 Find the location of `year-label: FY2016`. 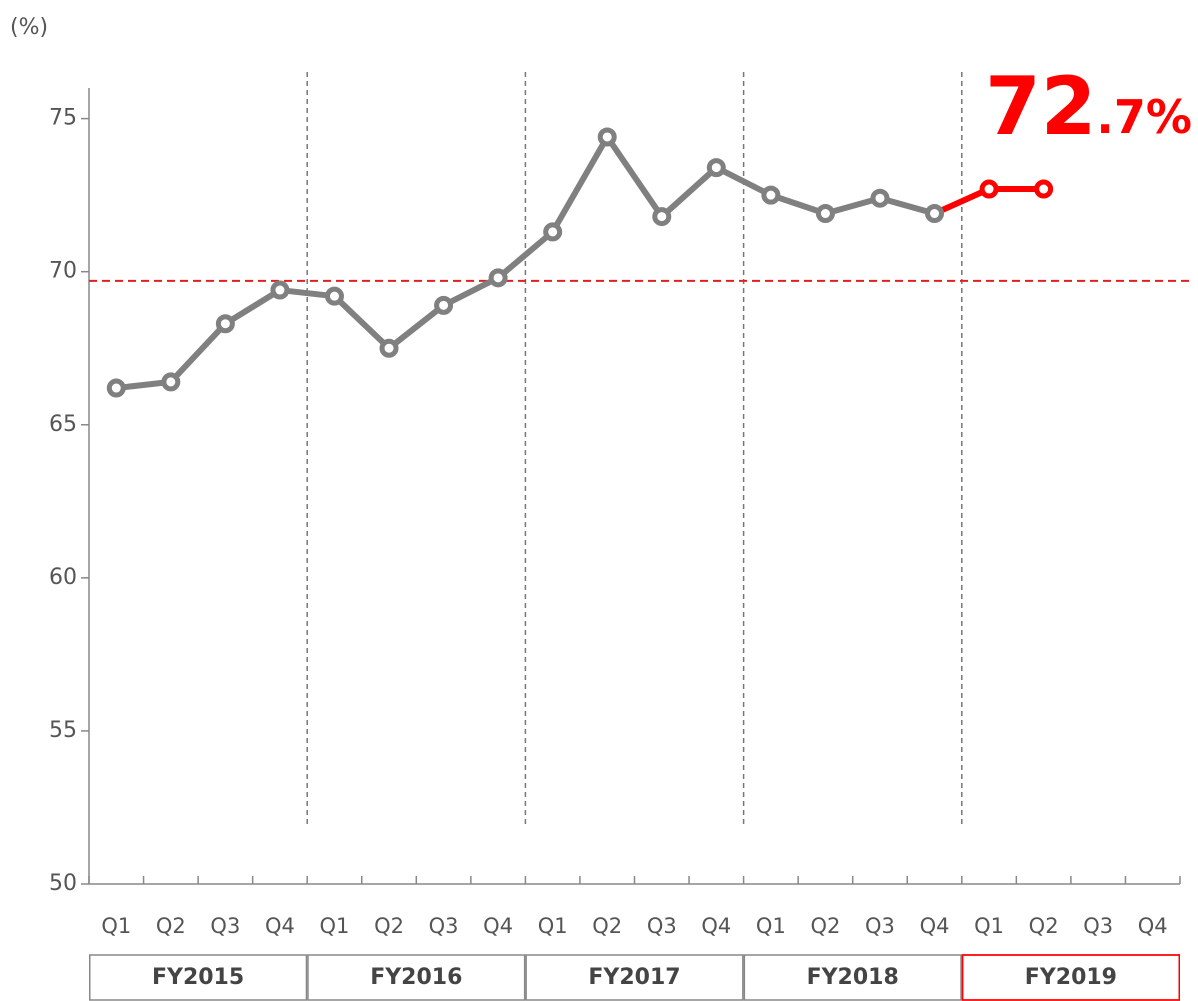

year-label: FY2016 is located at coordinates (416, 977).